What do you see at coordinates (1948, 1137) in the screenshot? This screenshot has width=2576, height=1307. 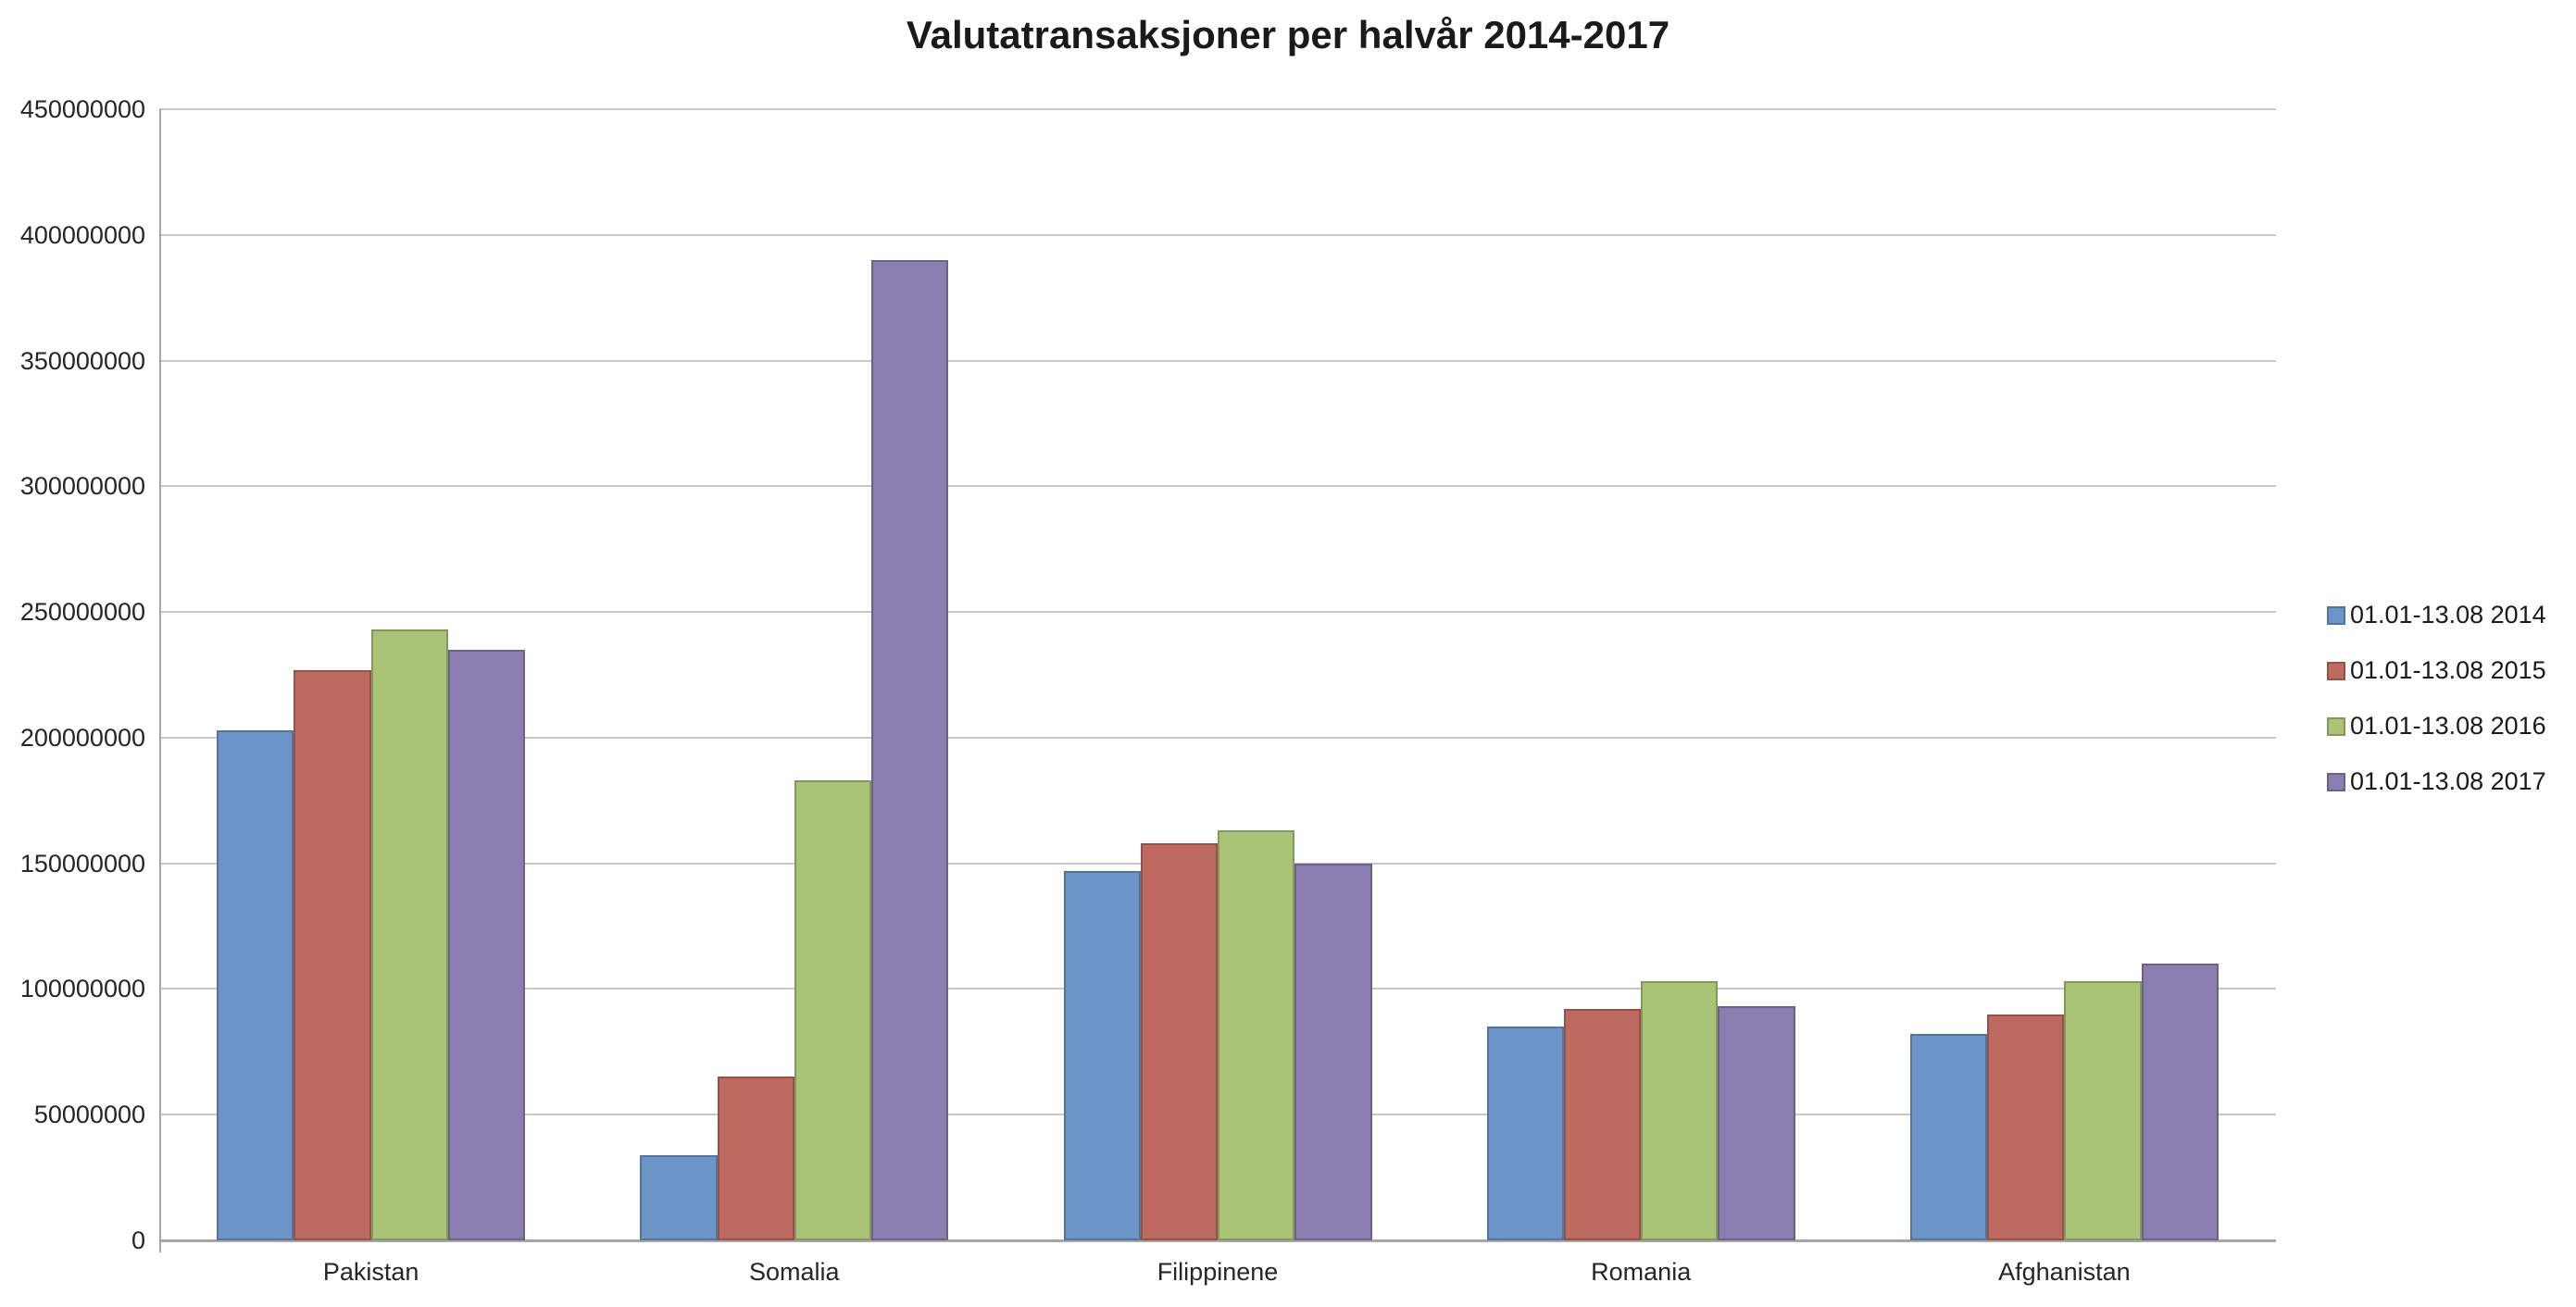 I see `bar-afghanistan-01-01-13-08-2014` at bounding box center [1948, 1137].